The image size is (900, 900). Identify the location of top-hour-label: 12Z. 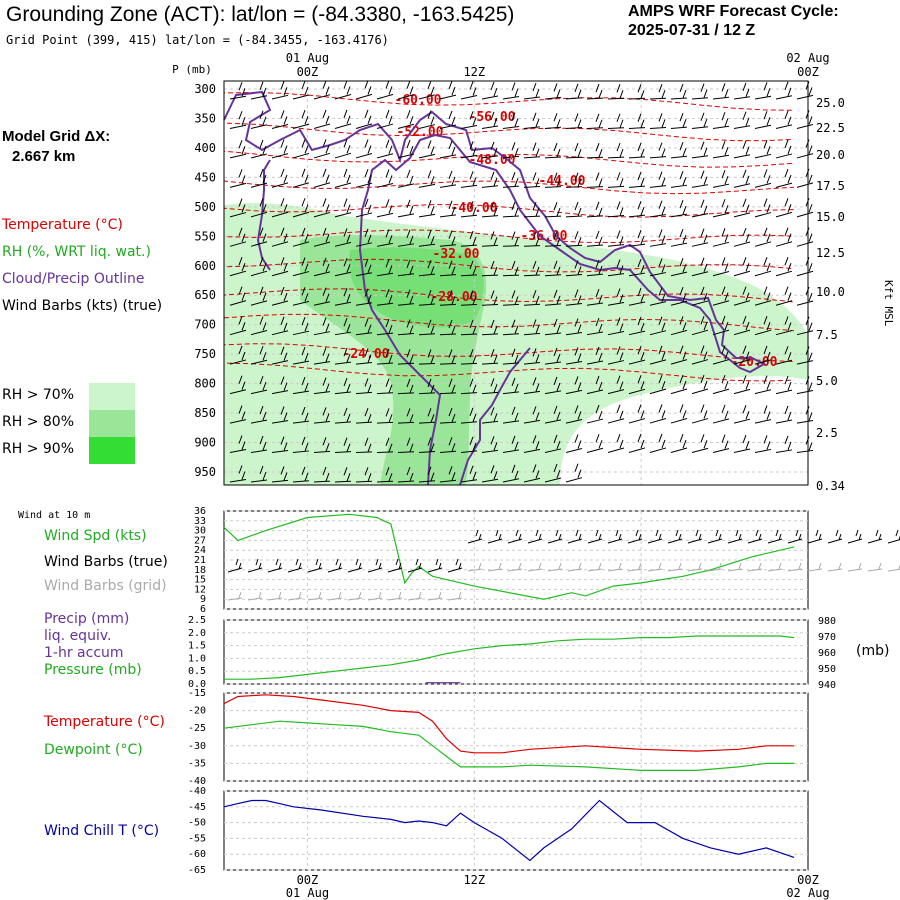
(474, 72).